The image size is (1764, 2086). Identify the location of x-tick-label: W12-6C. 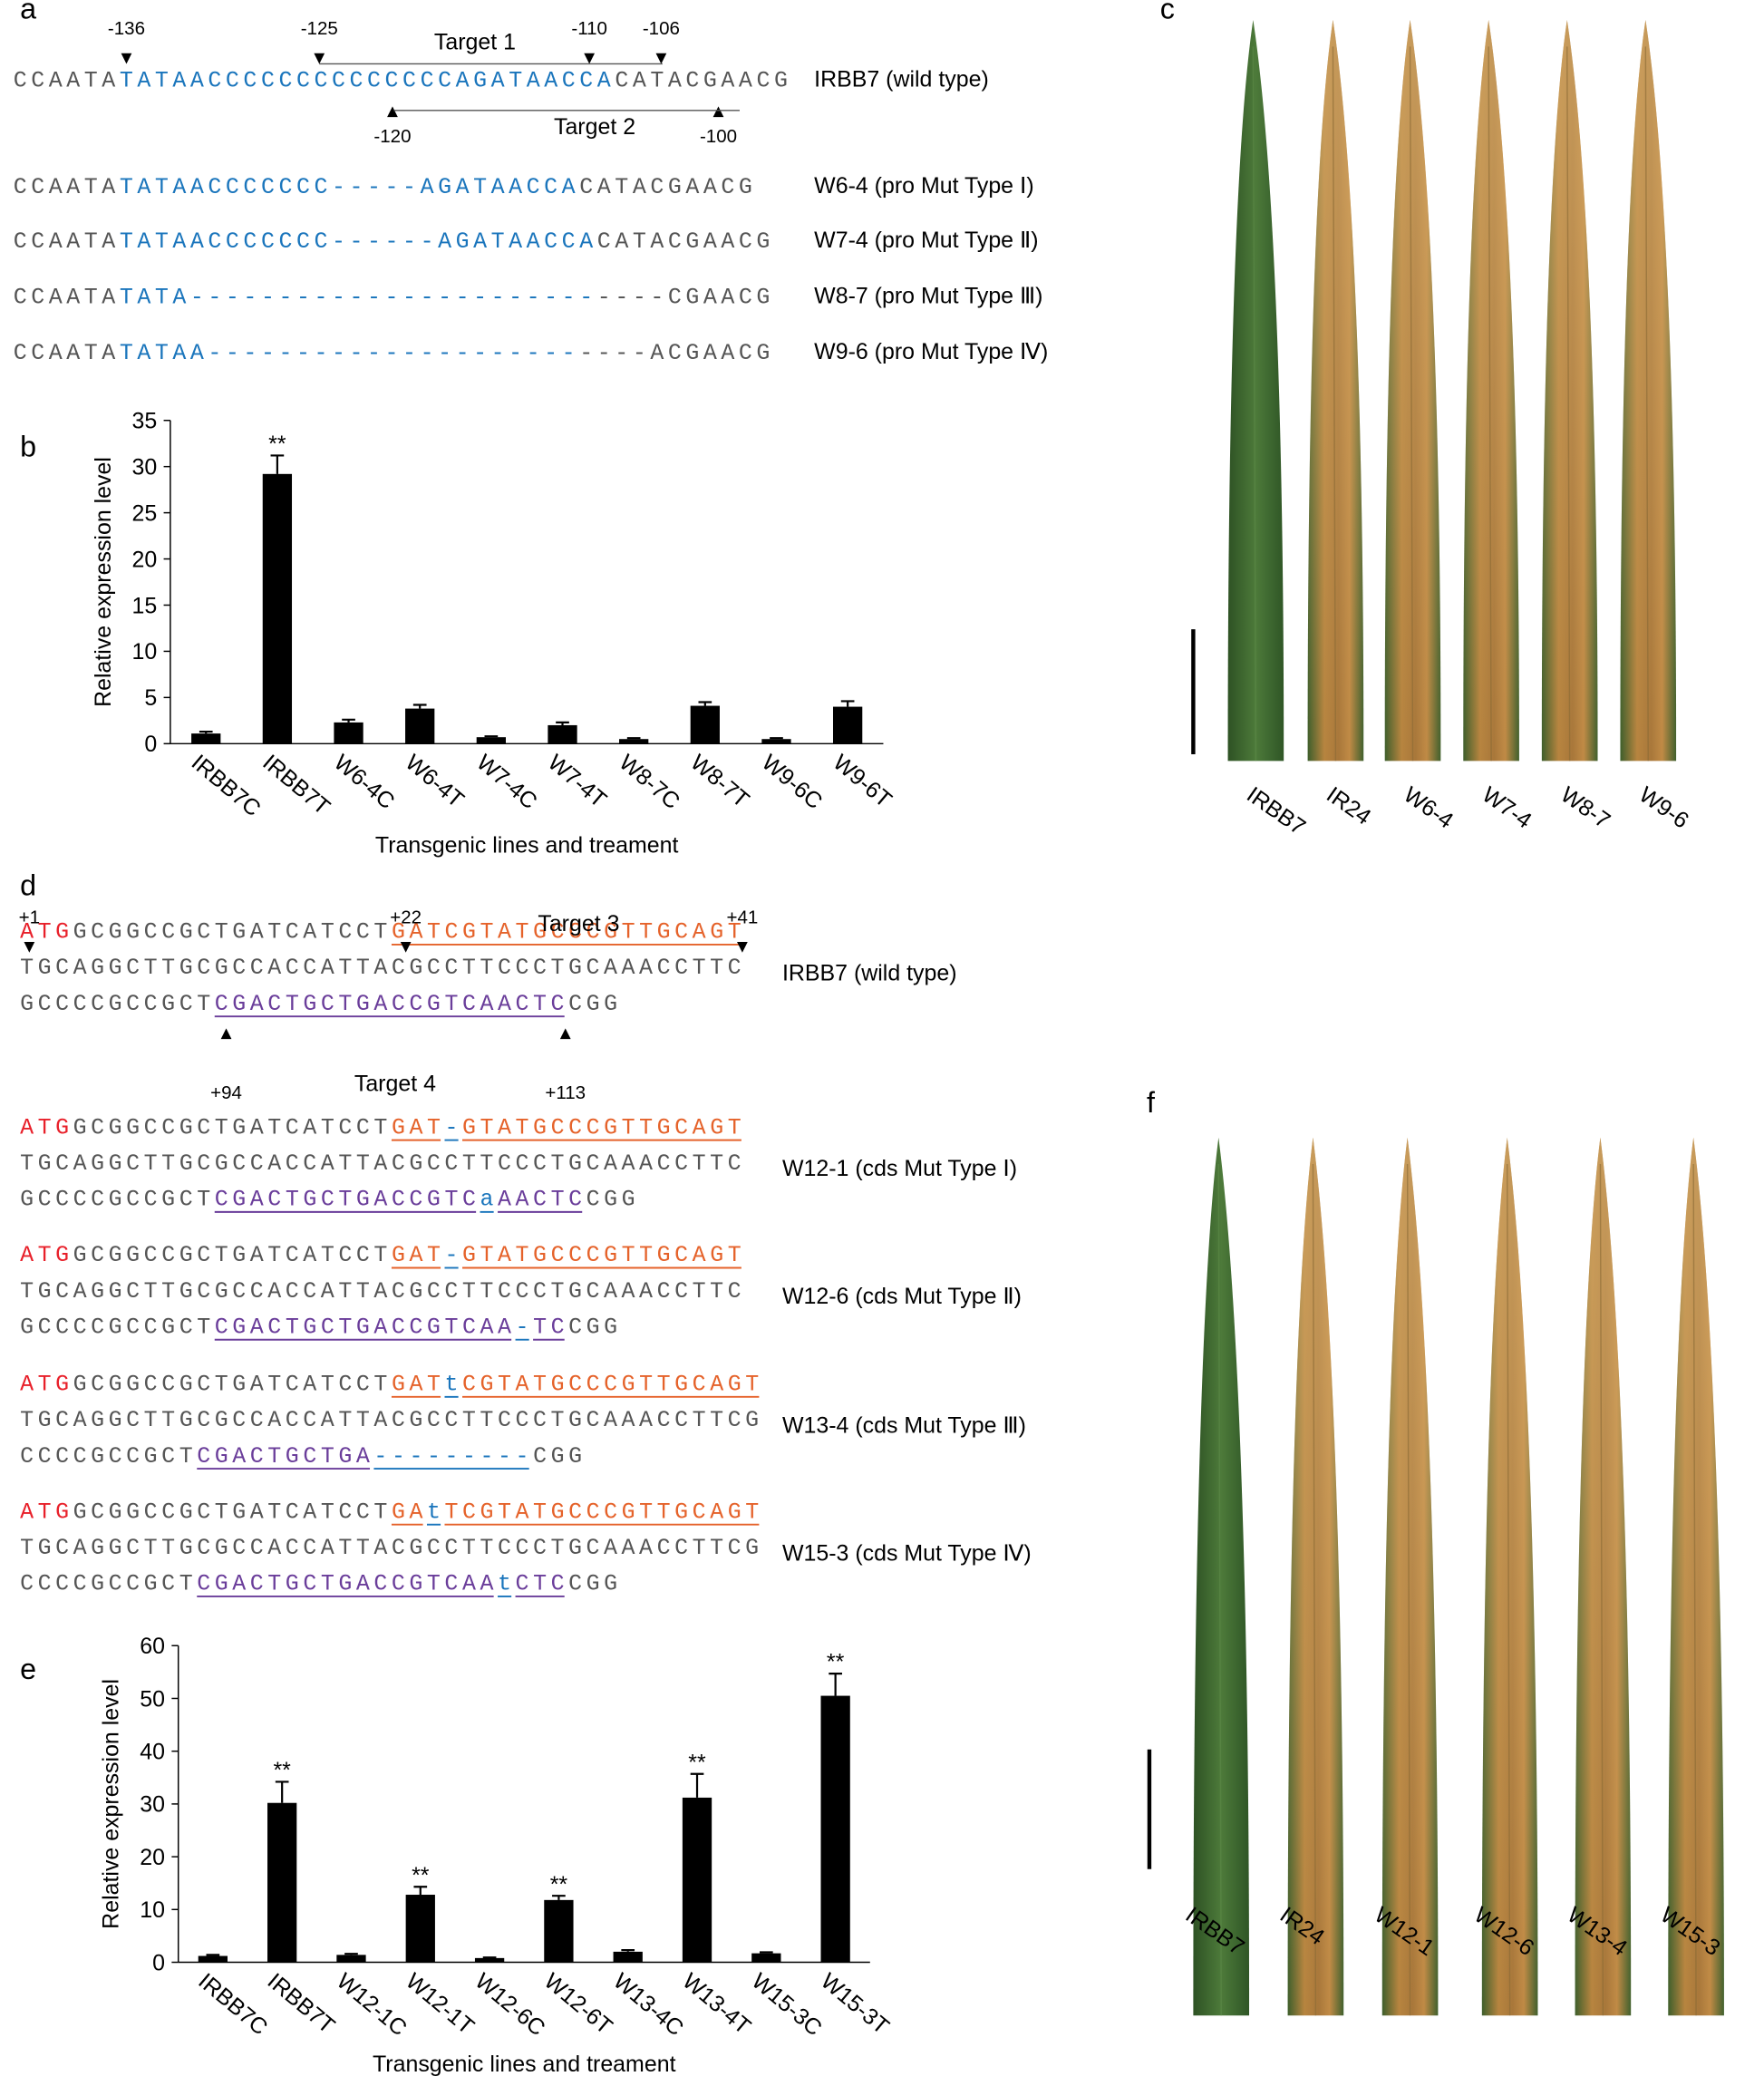
(510, 2004).